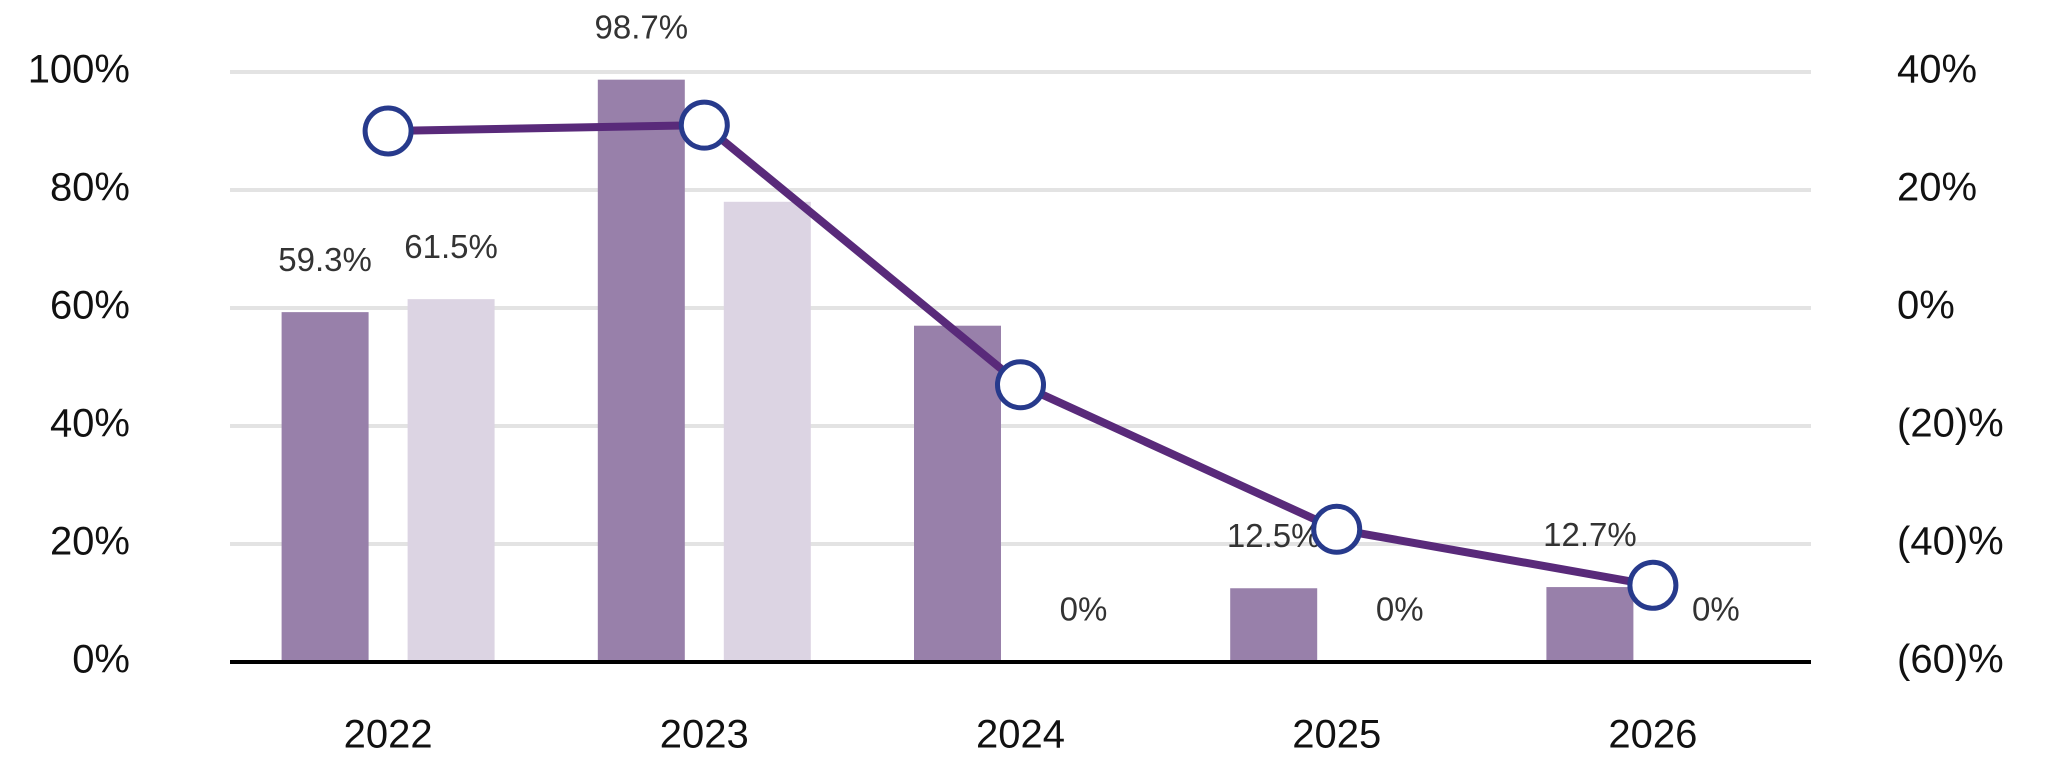 The width and height of the screenshot is (2058, 768). Describe the element at coordinates (1950, 660) in the screenshot. I see `y2-tick-label: (60)%` at that location.